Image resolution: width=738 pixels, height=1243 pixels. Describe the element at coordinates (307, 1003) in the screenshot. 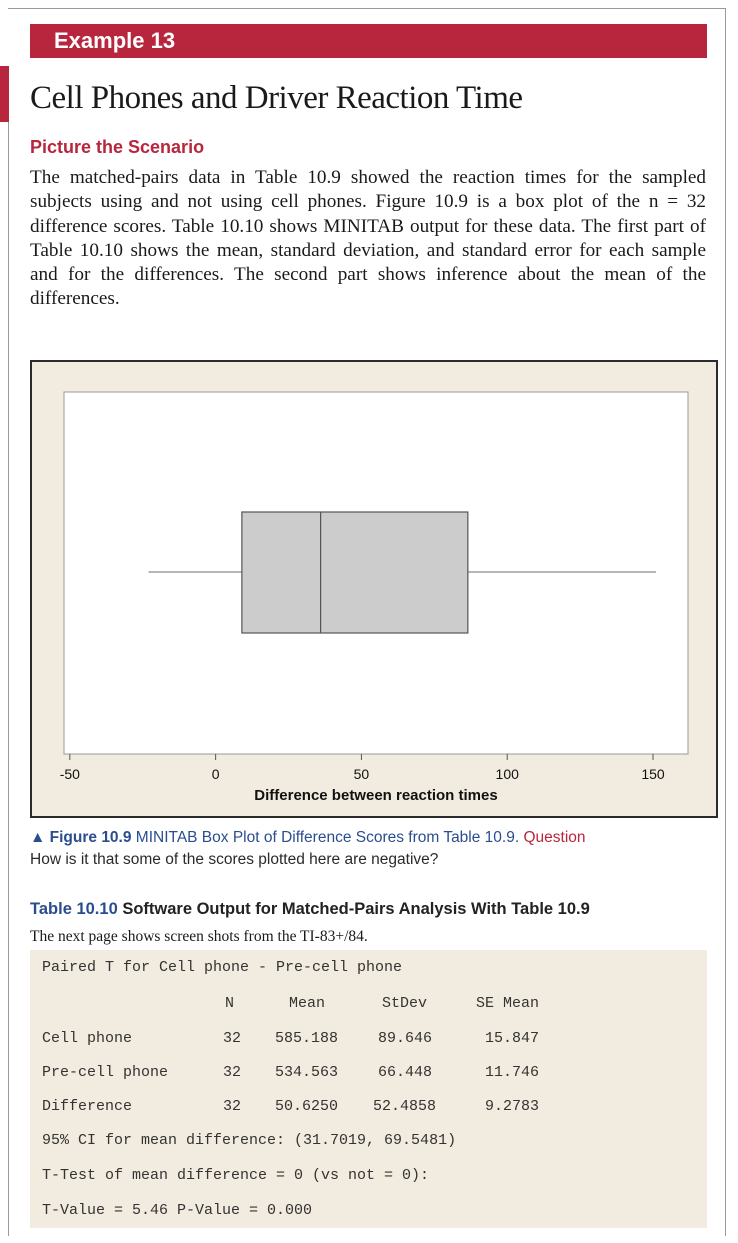

I see `column-header-mean: Mean` at that location.